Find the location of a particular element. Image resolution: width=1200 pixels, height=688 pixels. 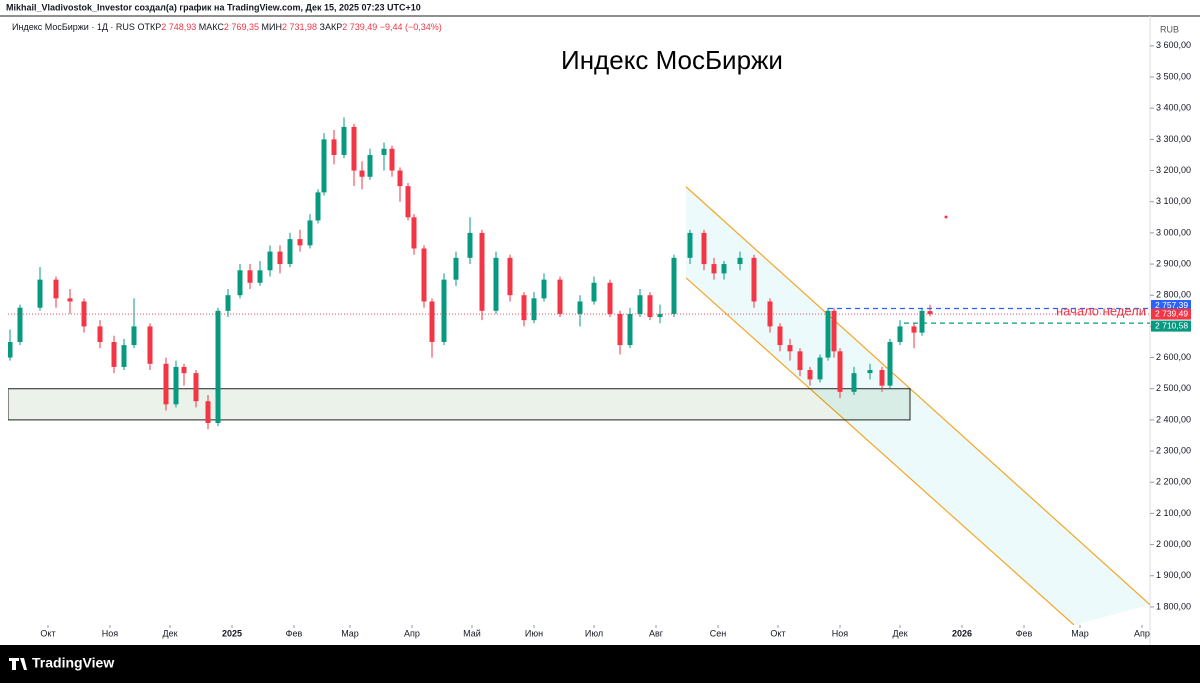

y-tick-label: 2 600,00 is located at coordinates (1173, 357).